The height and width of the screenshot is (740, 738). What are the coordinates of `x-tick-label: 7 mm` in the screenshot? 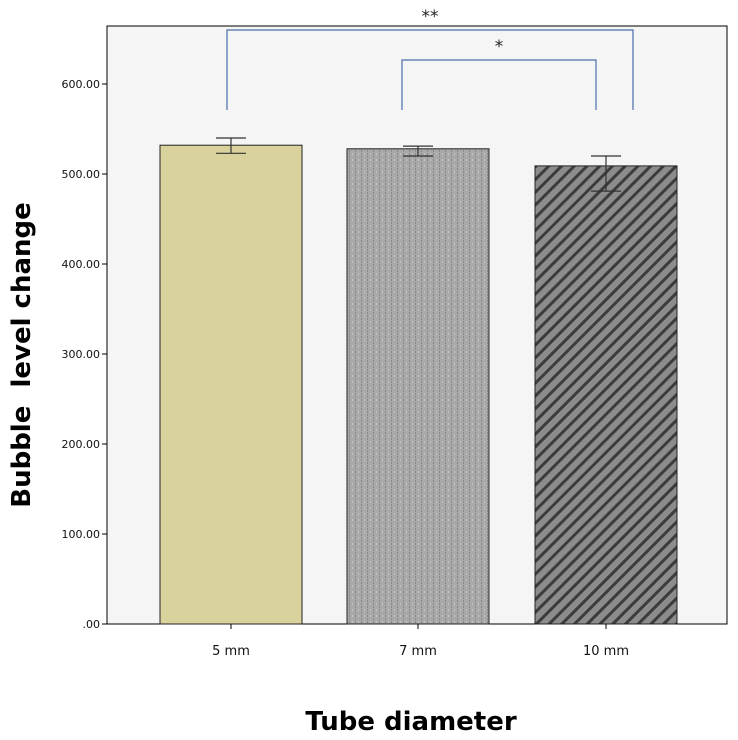 It's located at (418, 651).